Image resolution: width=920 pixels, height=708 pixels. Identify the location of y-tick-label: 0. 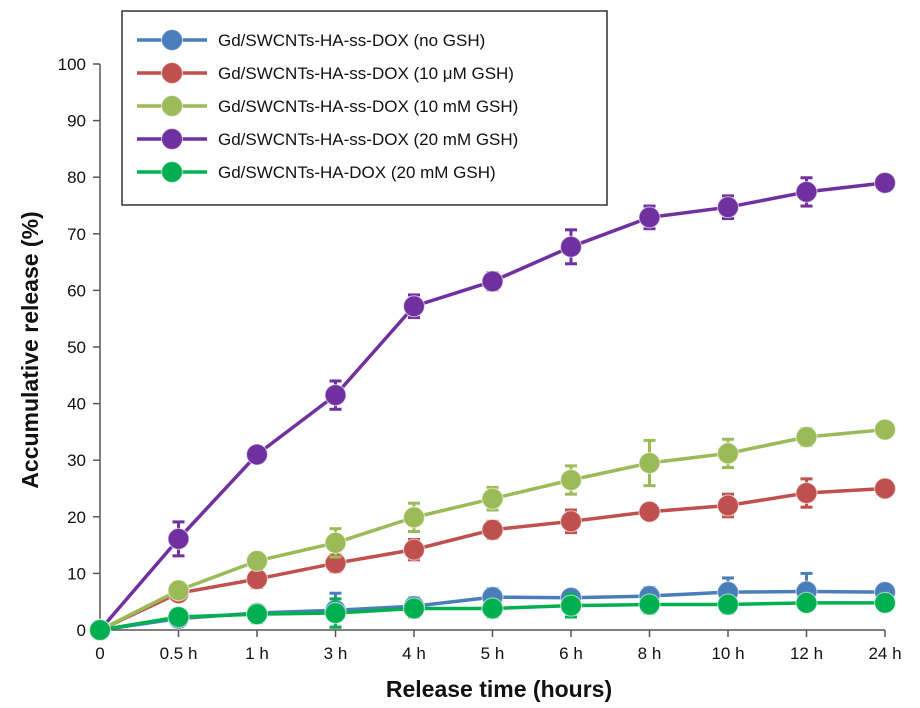
(81, 630).